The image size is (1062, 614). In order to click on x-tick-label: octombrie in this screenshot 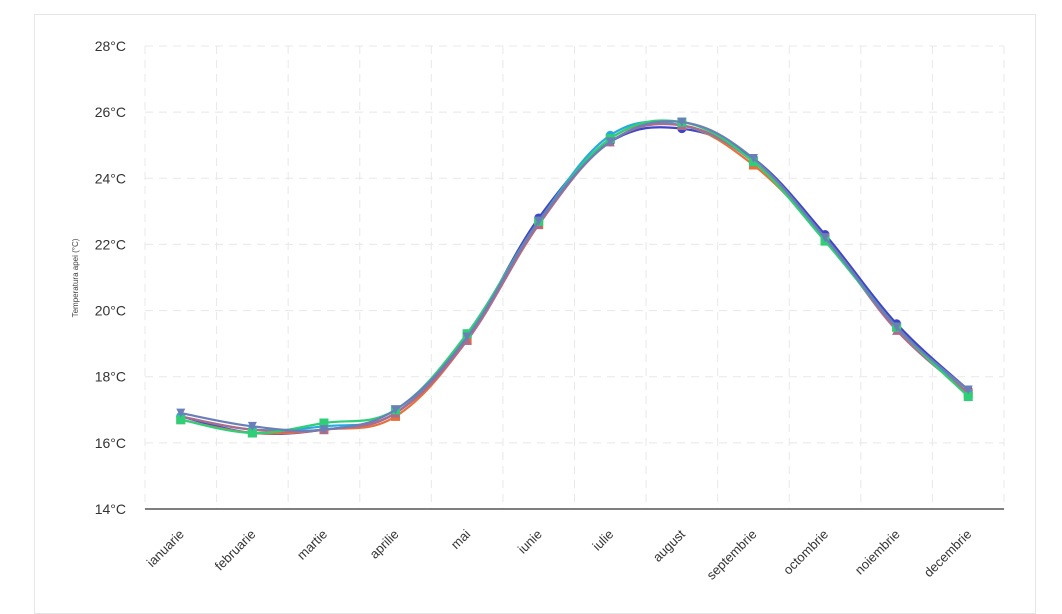, I will do `click(805, 552)`.